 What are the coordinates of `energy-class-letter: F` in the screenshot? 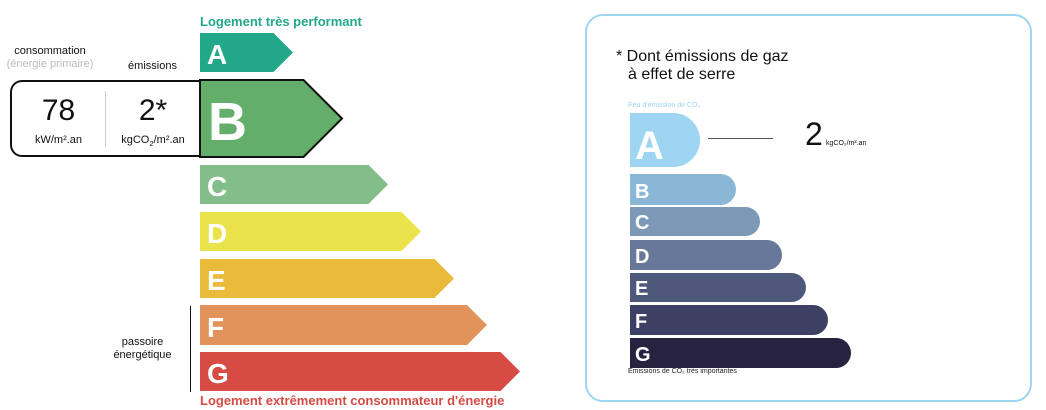 It's located at (215, 327).